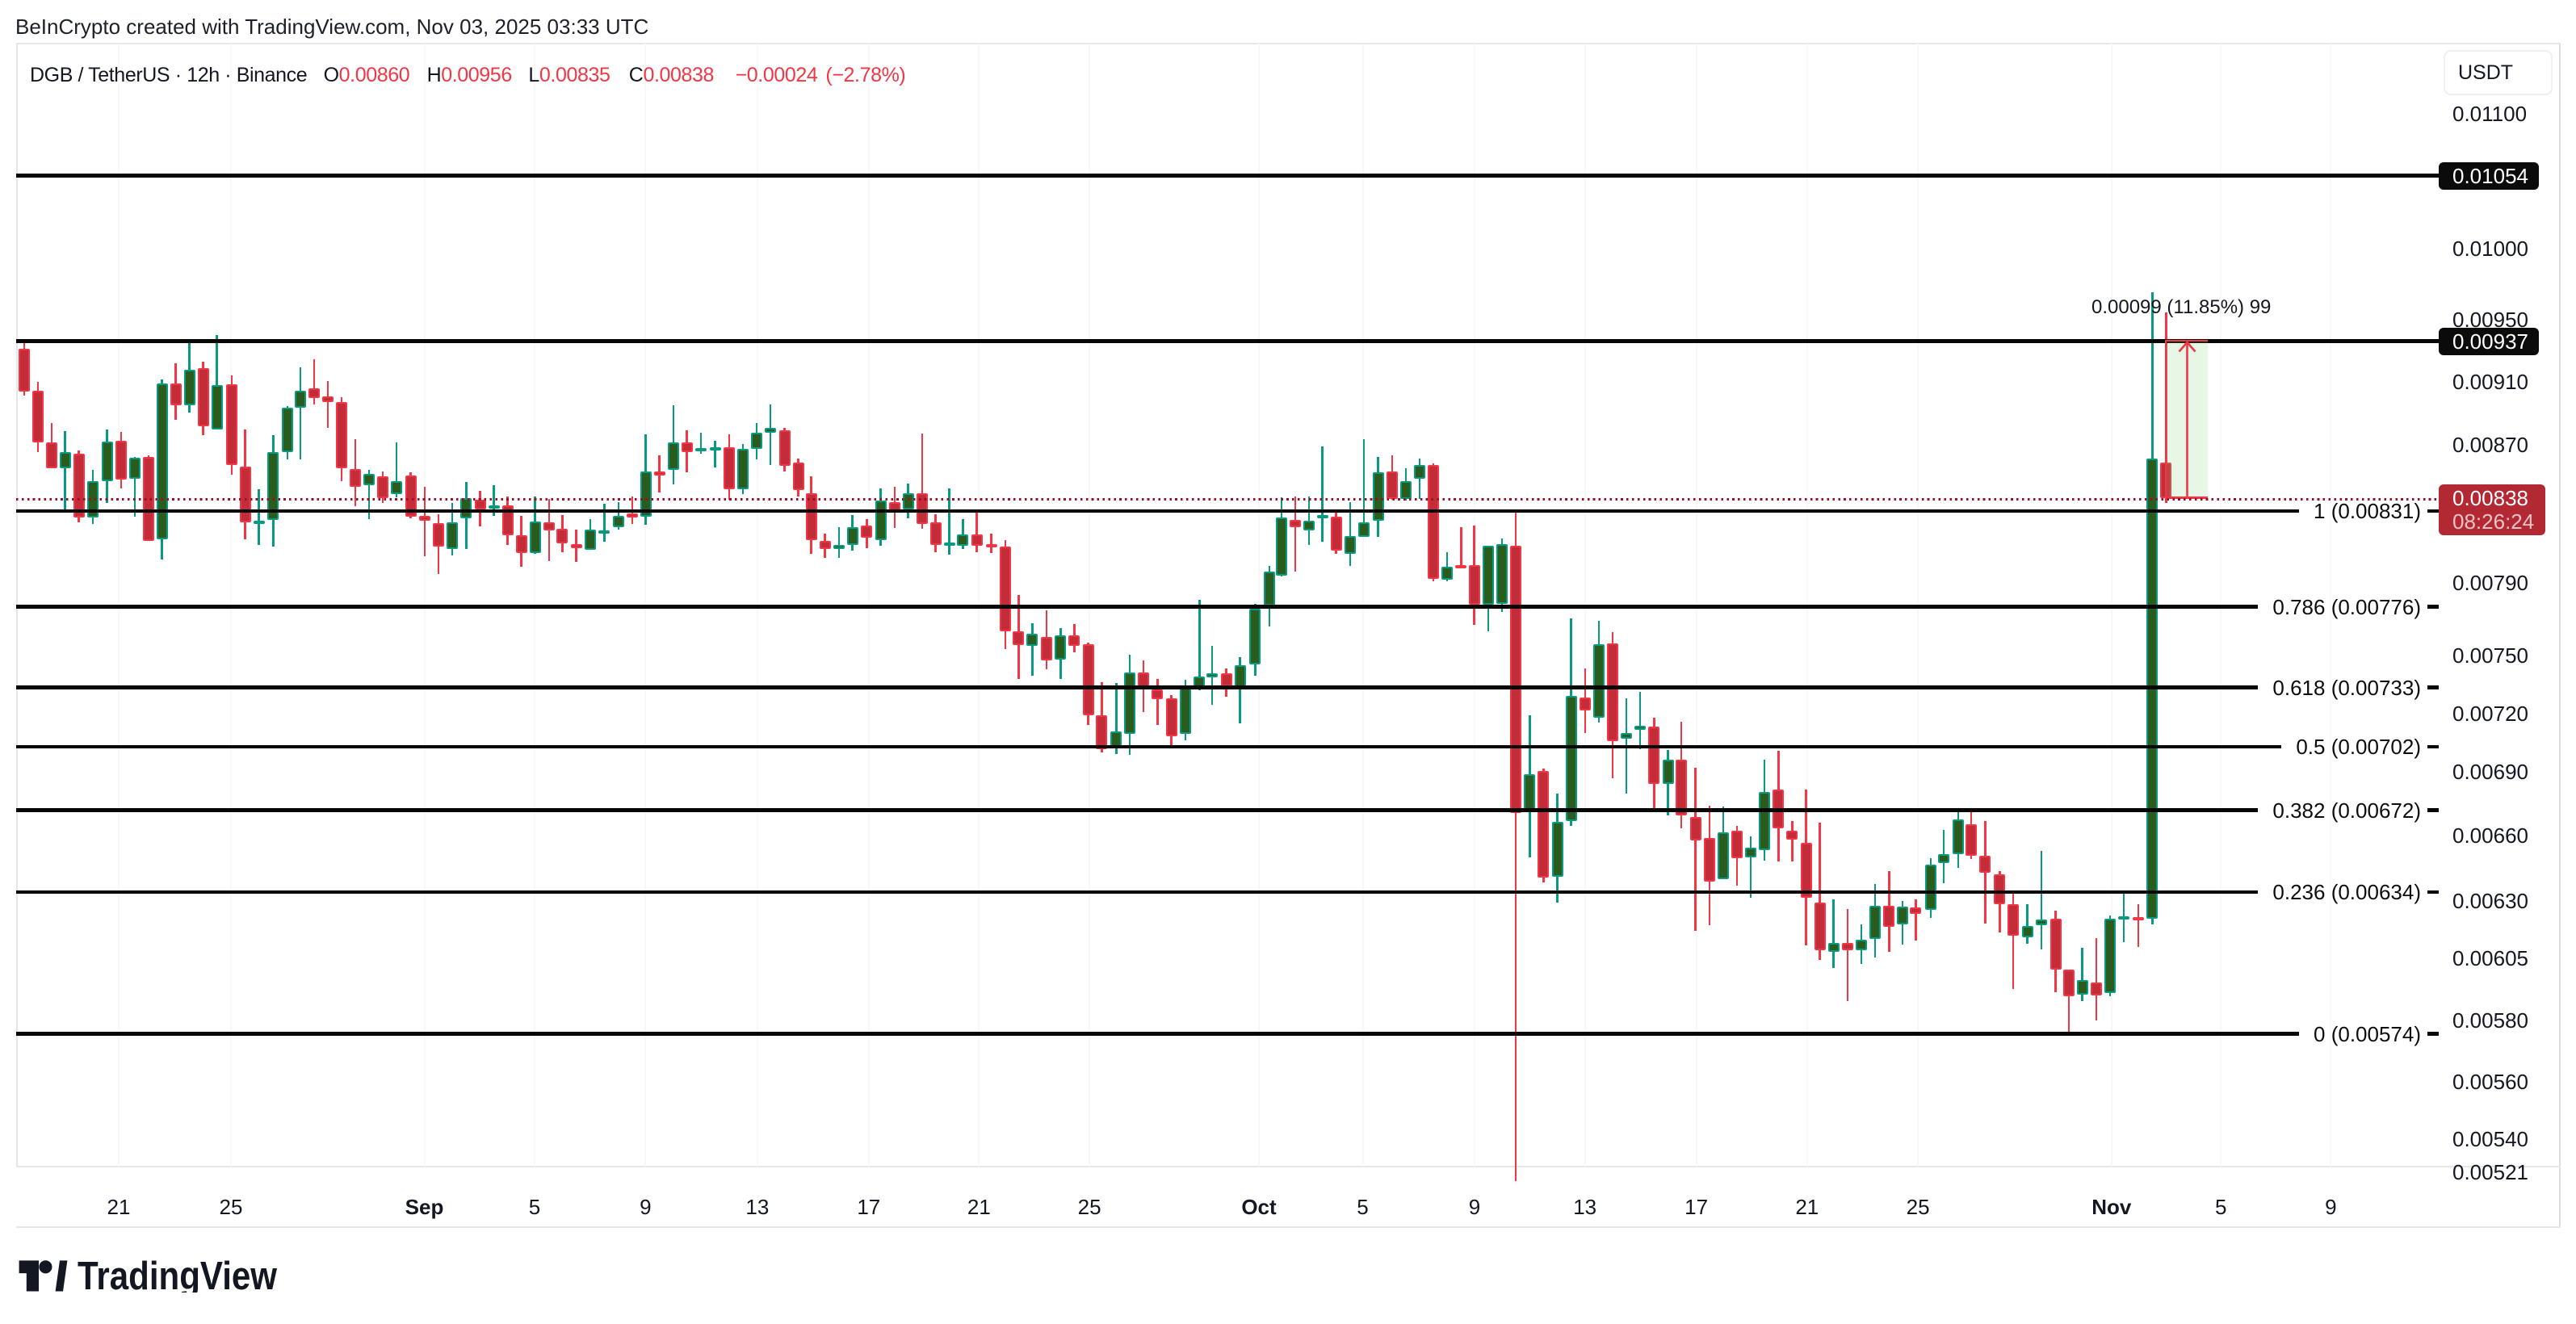 This screenshot has height=1324, width=2576. I want to click on svg-text: TradingView, so click(178, 1276).